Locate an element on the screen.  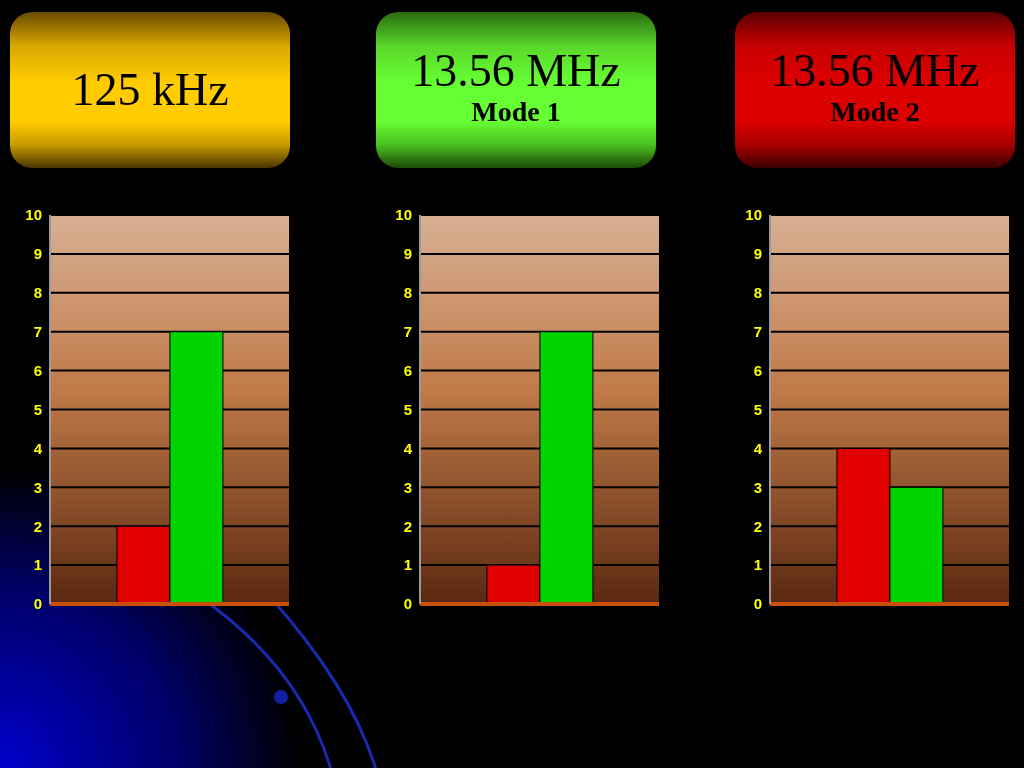
header-panel: 13.56 MHz Mode 1 is located at coordinates (516, 90).